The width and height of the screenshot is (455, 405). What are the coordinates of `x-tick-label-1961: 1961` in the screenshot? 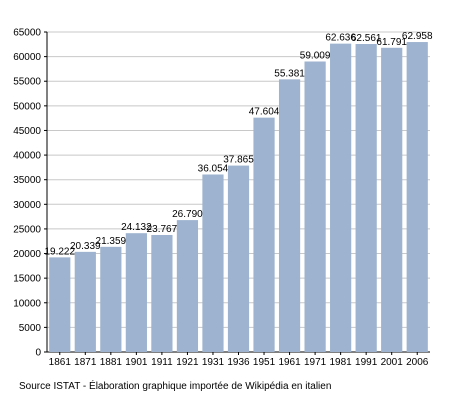 It's located at (289, 362).